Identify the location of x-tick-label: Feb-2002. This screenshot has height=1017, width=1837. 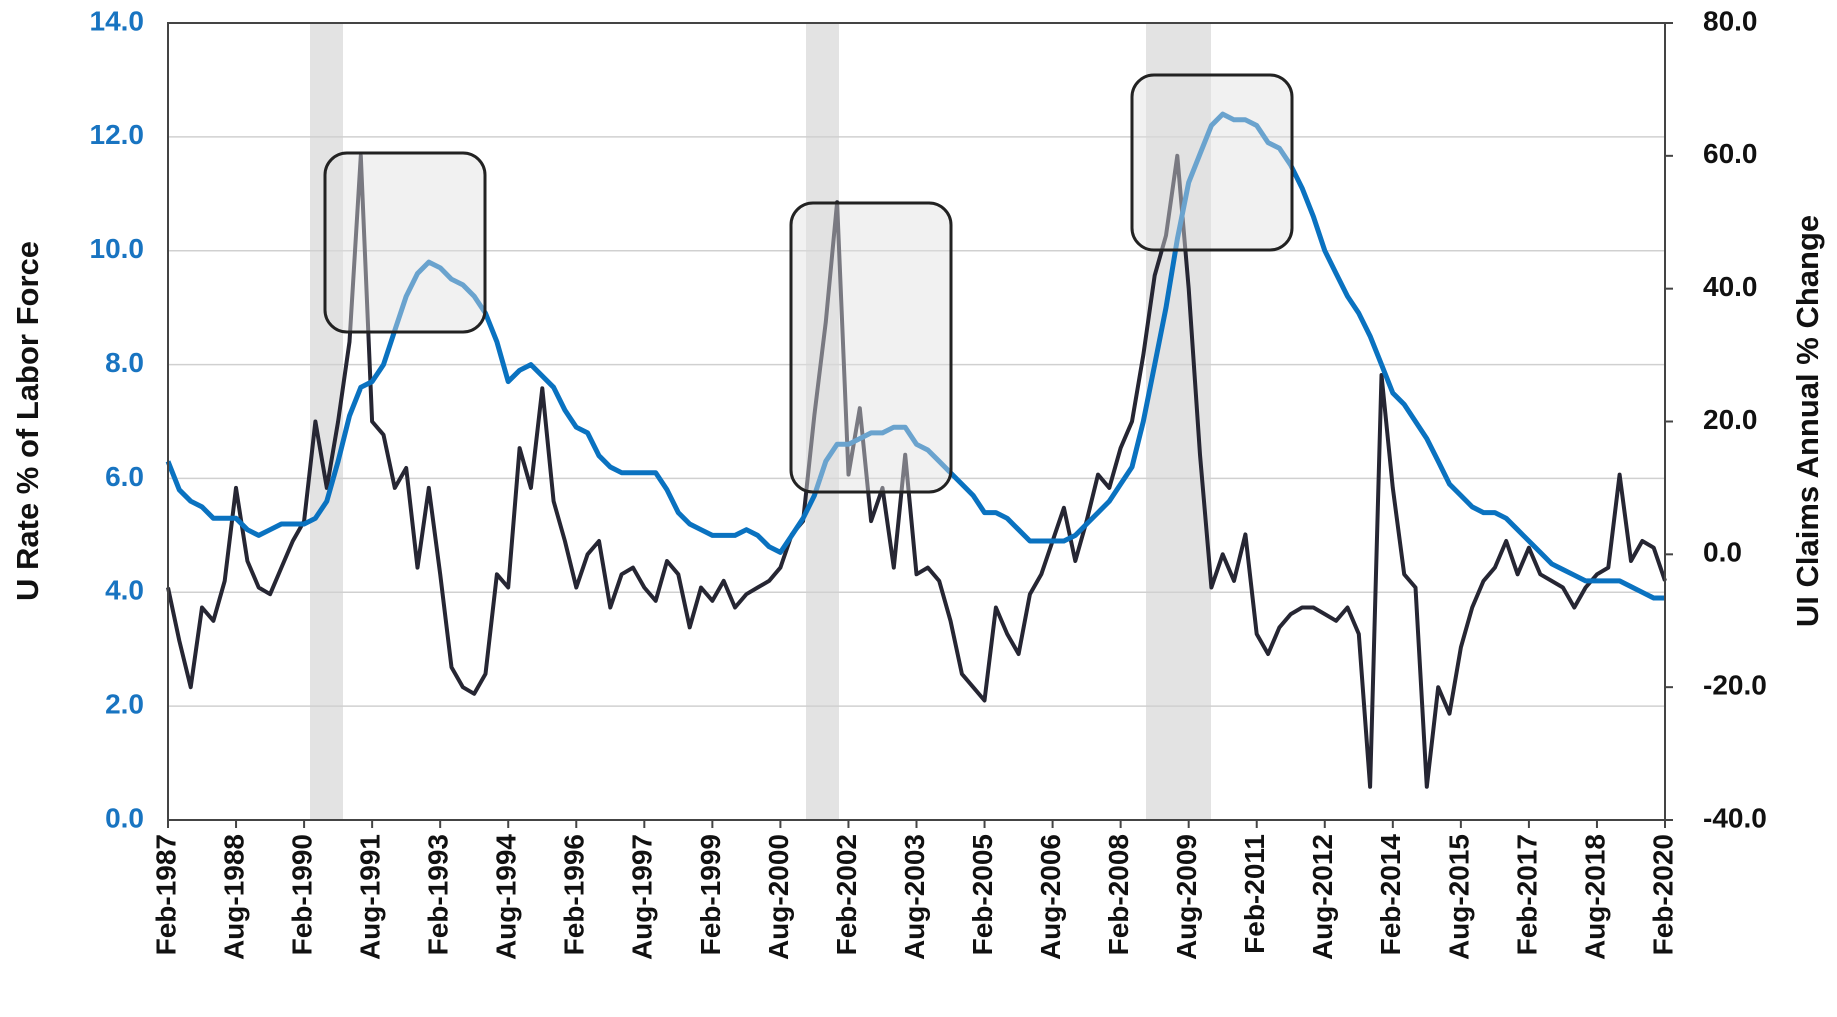
(846, 894).